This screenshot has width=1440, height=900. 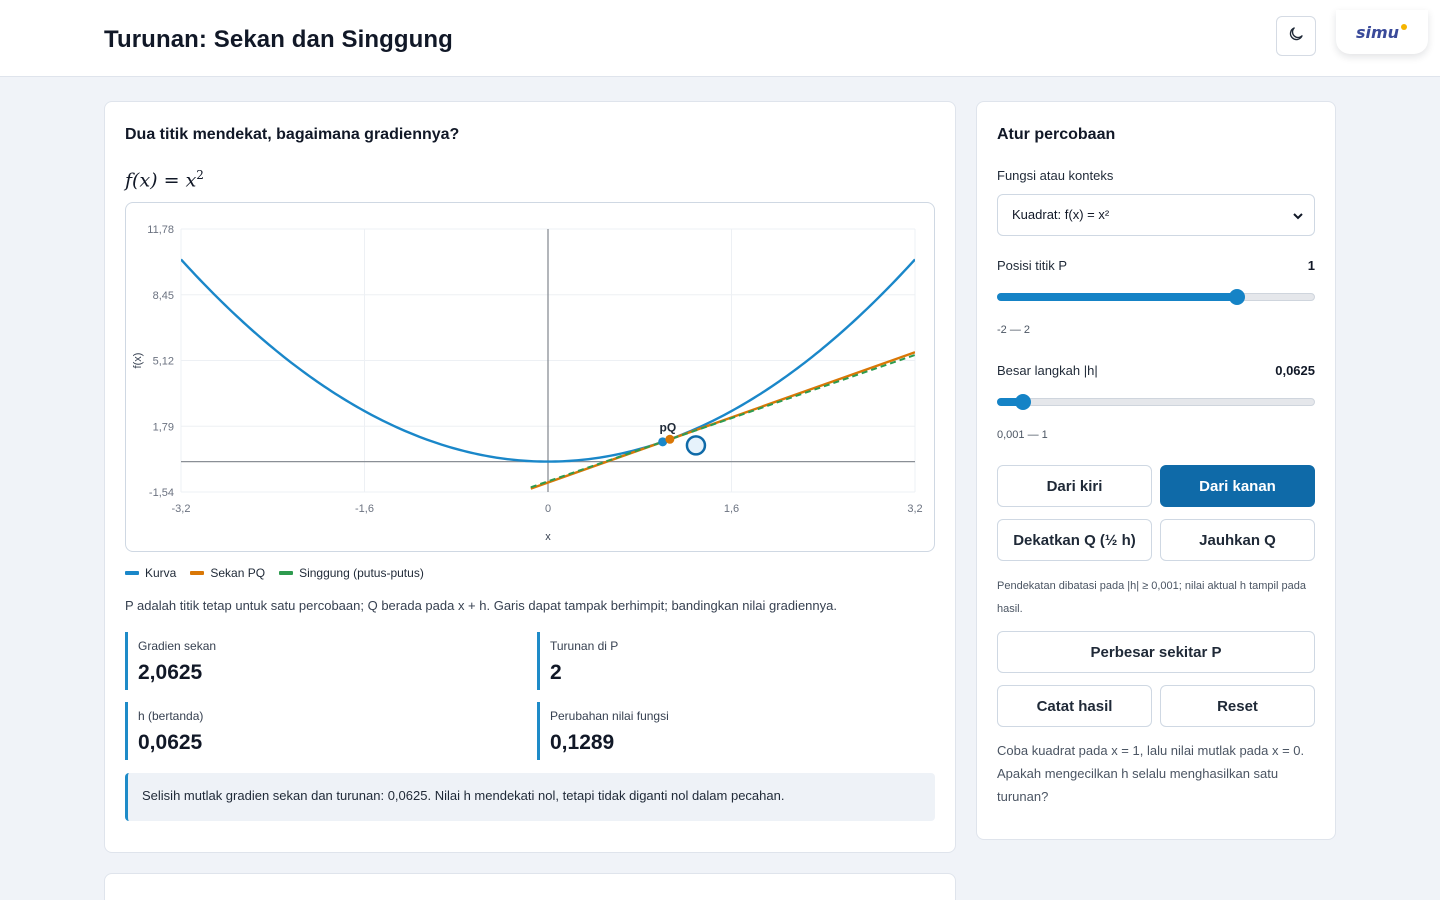 I want to click on page-title: Turunan: Sekan dan Singgung, so click(x=278, y=39).